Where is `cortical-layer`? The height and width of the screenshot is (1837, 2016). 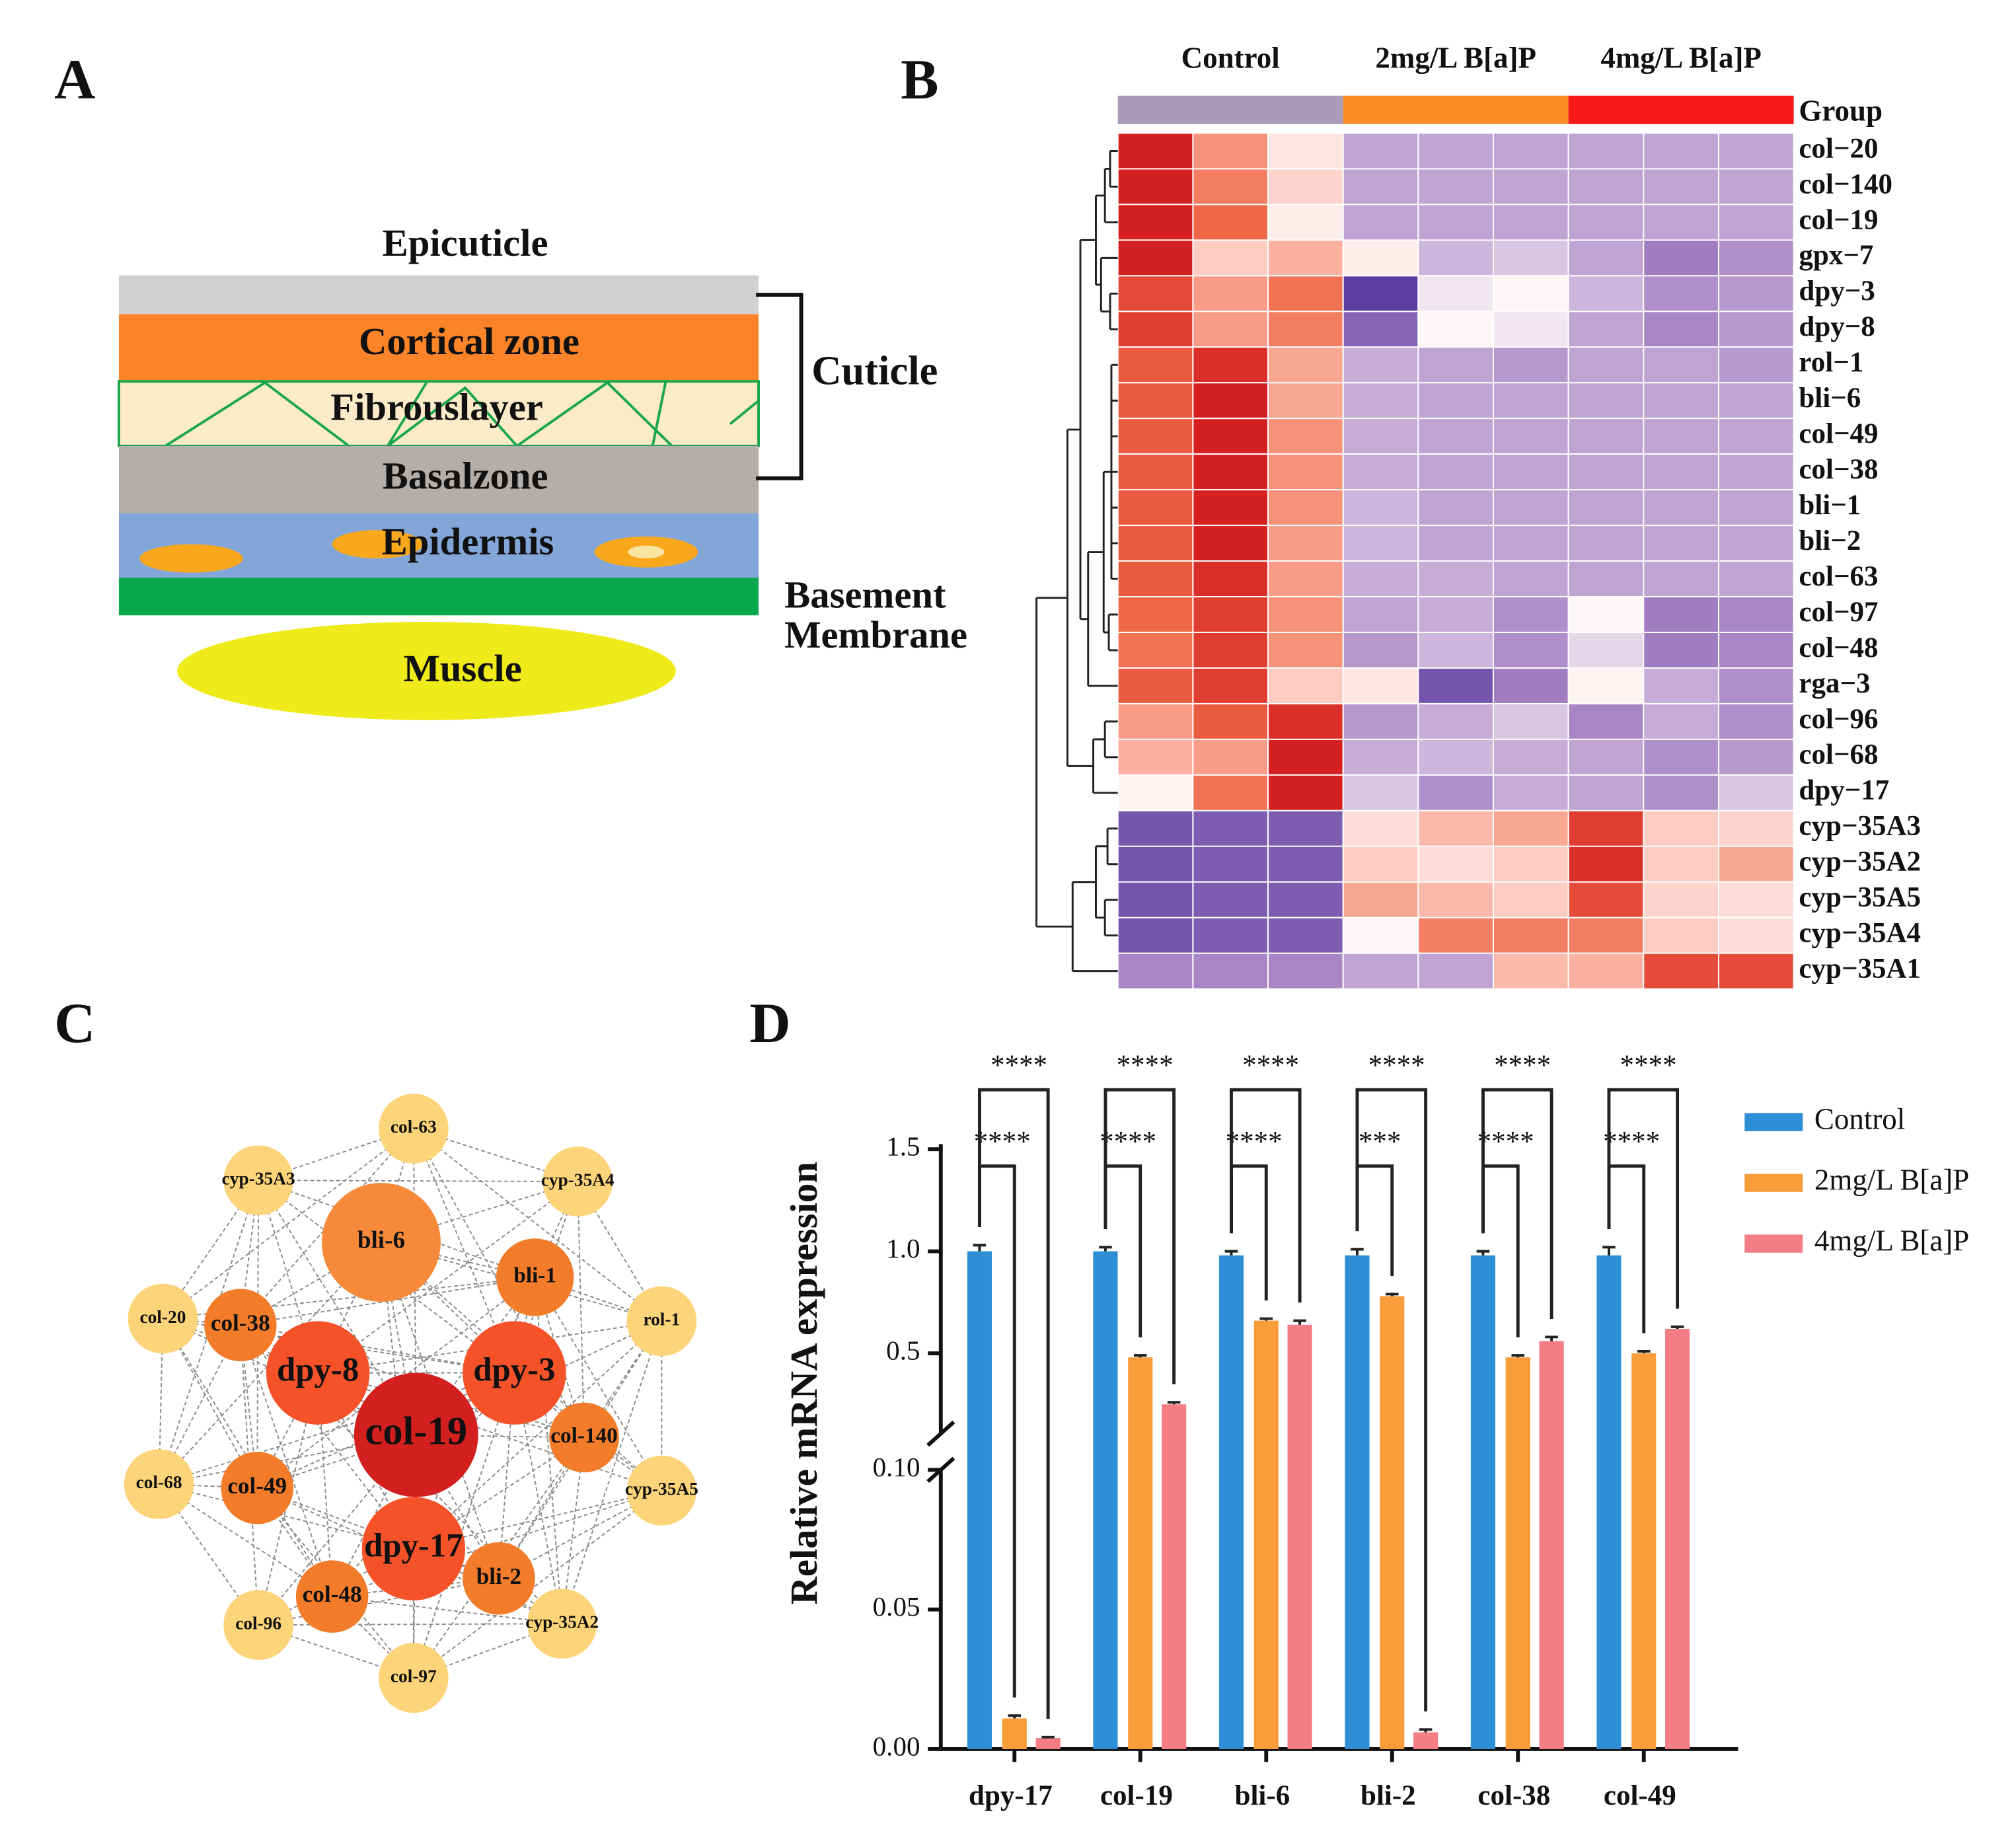 cortical-layer is located at coordinates (438, 347).